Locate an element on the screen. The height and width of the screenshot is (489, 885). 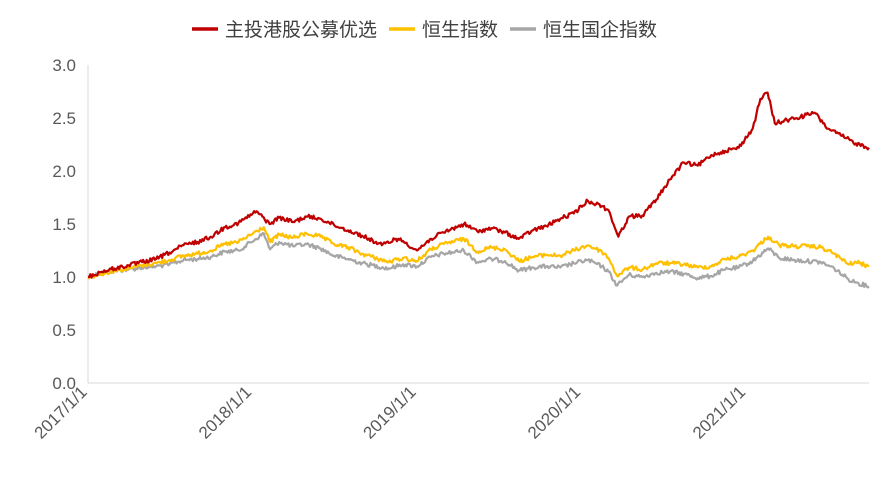
y-tick-label: 2.0 is located at coordinates (64, 171).